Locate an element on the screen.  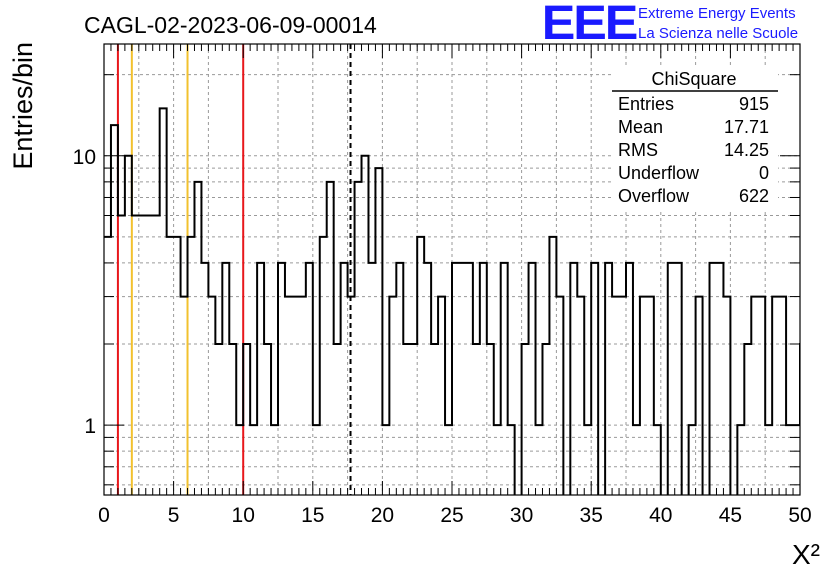
stats-title: ChiSquare is located at coordinates (693, 79).